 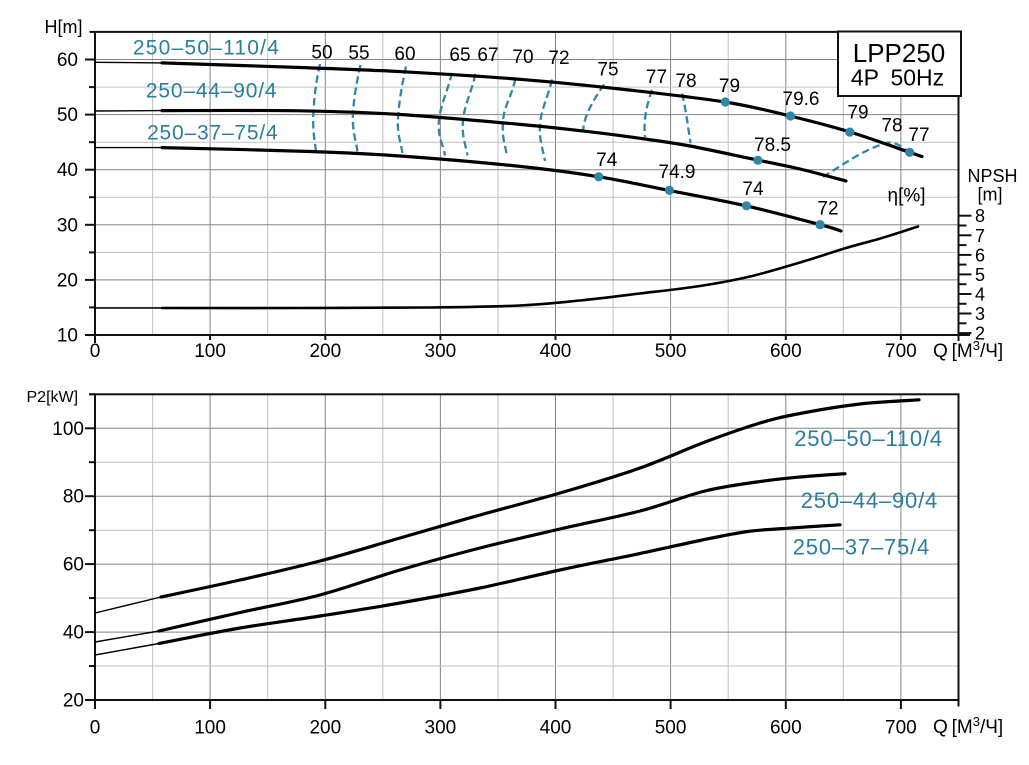 What do you see at coordinates (67, 336) in the screenshot?
I see `svg-text: 10` at bounding box center [67, 336].